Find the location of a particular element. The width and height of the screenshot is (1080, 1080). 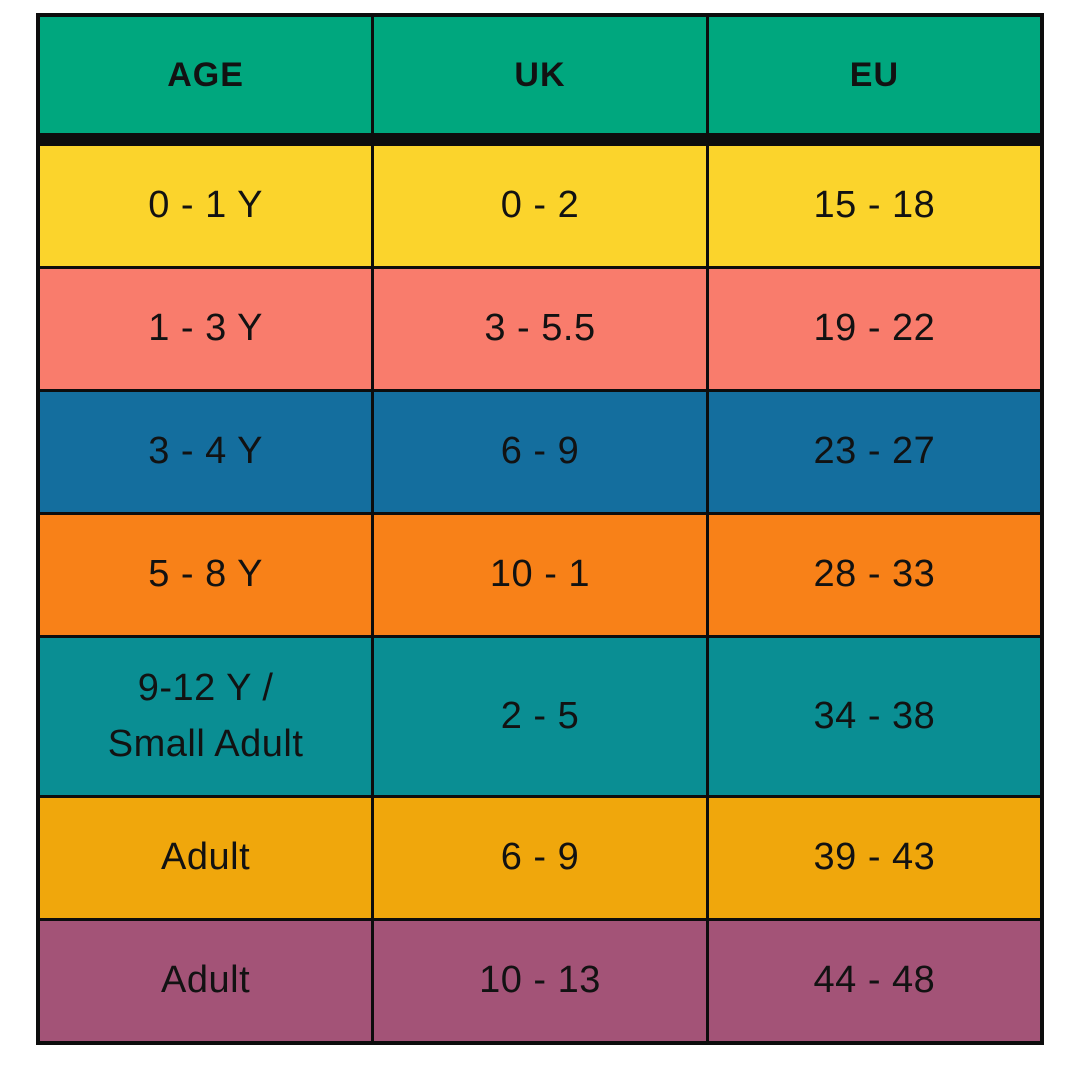

cell-age: 5 - 8 Y is located at coordinates (205, 575).